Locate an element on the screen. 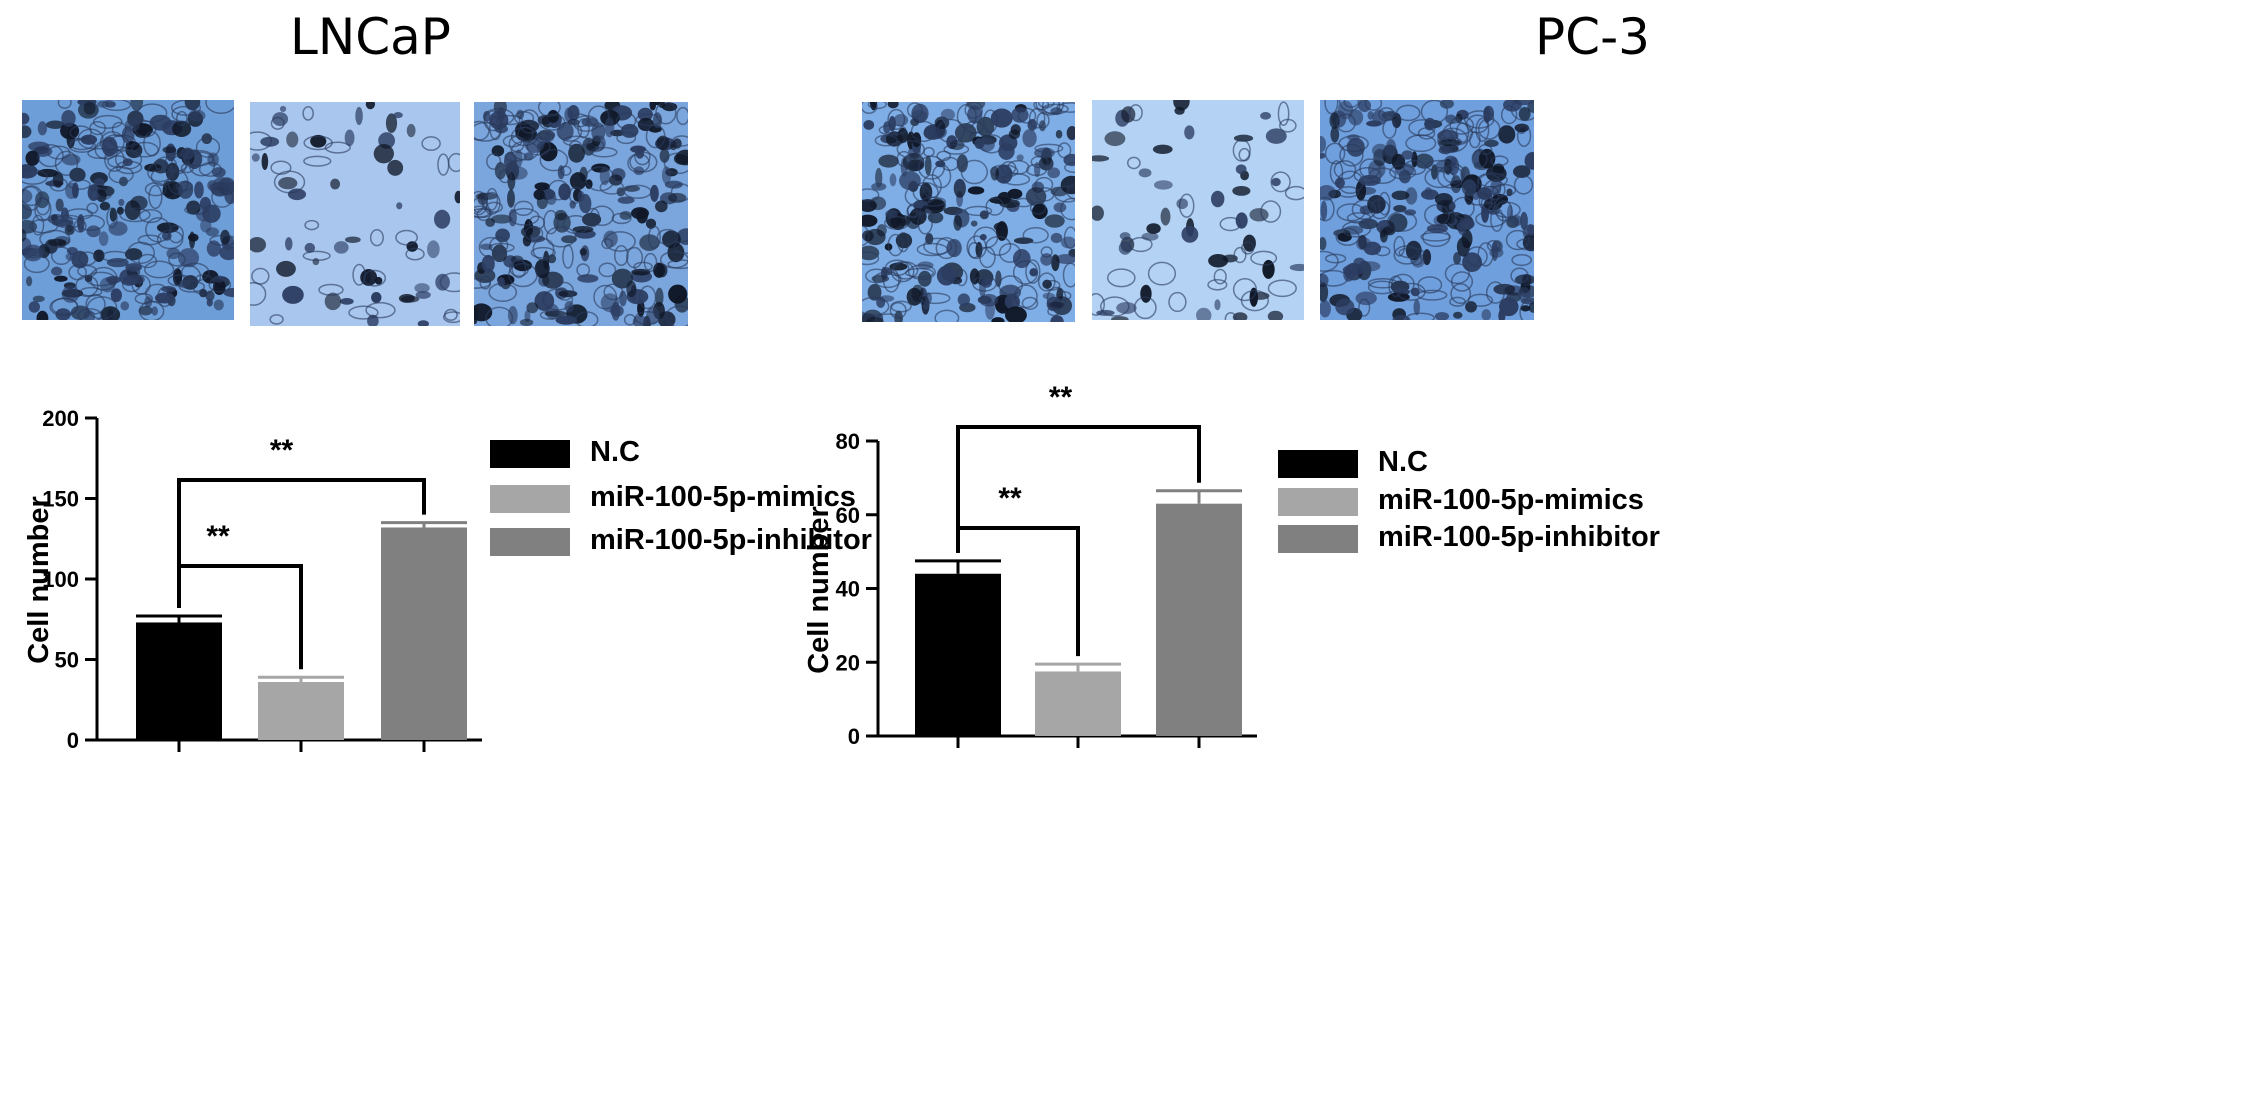 This screenshot has width=2268, height=1096. significance-label-lncap-1: ** is located at coordinates (282, 450).